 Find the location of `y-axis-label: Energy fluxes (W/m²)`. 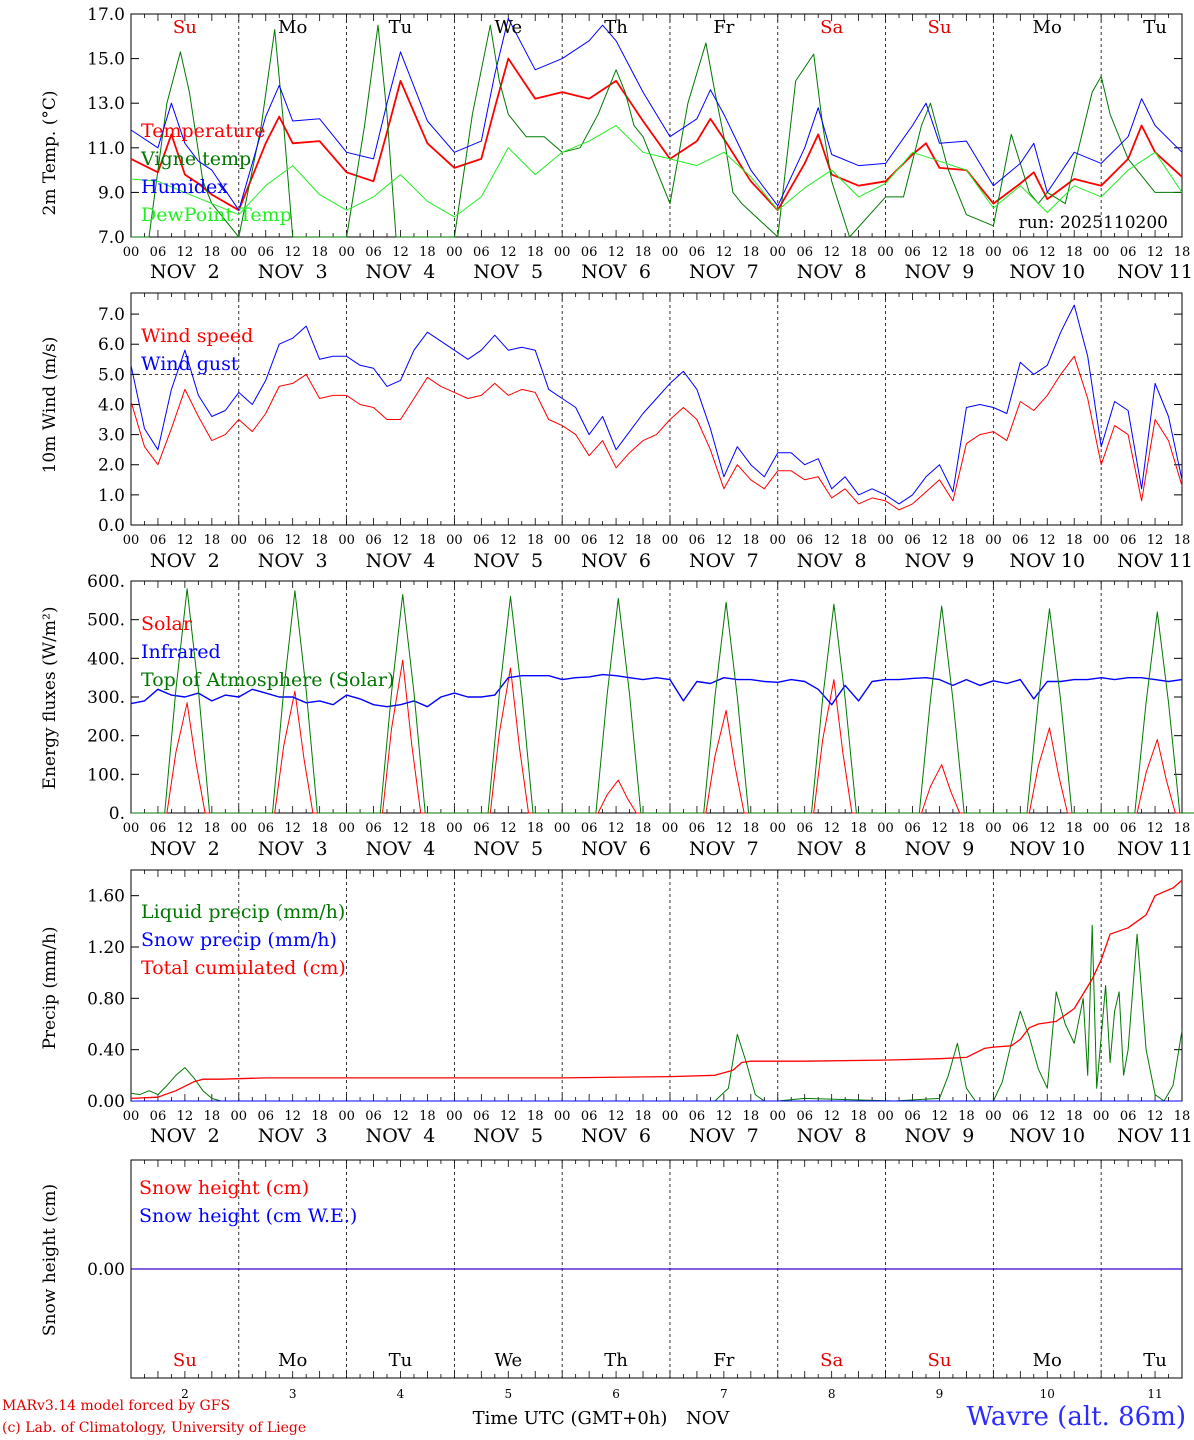

y-axis-label: Energy fluxes (W/m²) is located at coordinates (50, 698).